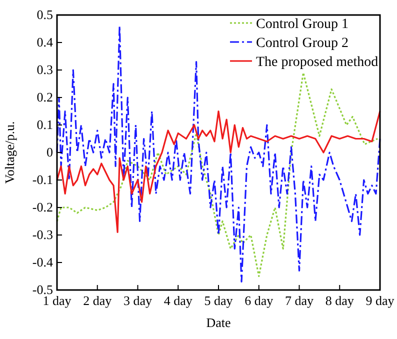 The width and height of the screenshot is (397, 339). Describe the element at coordinates (42, 179) in the screenshot. I see `y-tick-label: -0.1` at that location.